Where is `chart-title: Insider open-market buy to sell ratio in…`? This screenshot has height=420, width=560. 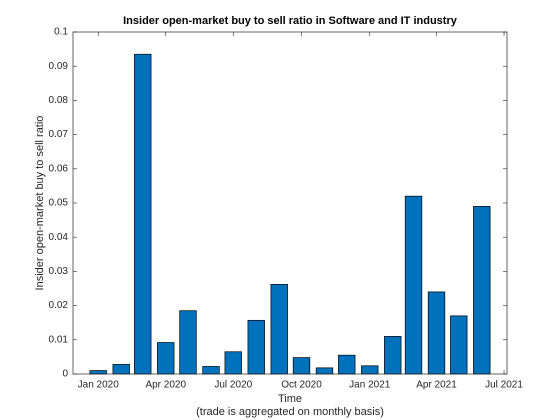
chart-title: Insider open-market buy to sell ratio in… is located at coordinates (290, 21).